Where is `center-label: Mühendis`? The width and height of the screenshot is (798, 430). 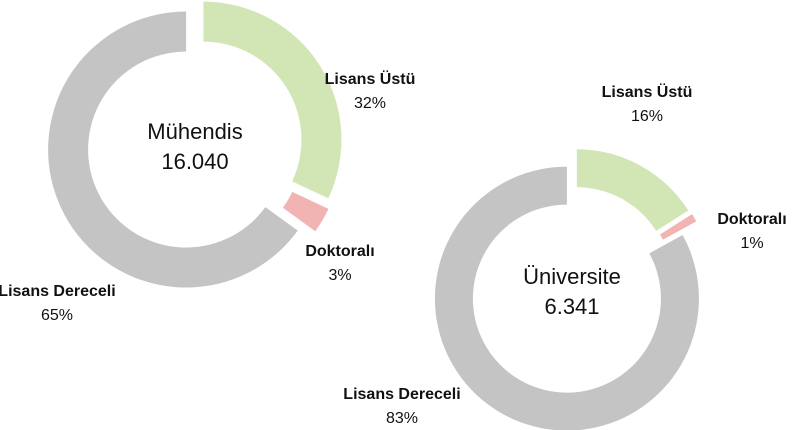
center-label: Mühendis is located at coordinates (194, 131).